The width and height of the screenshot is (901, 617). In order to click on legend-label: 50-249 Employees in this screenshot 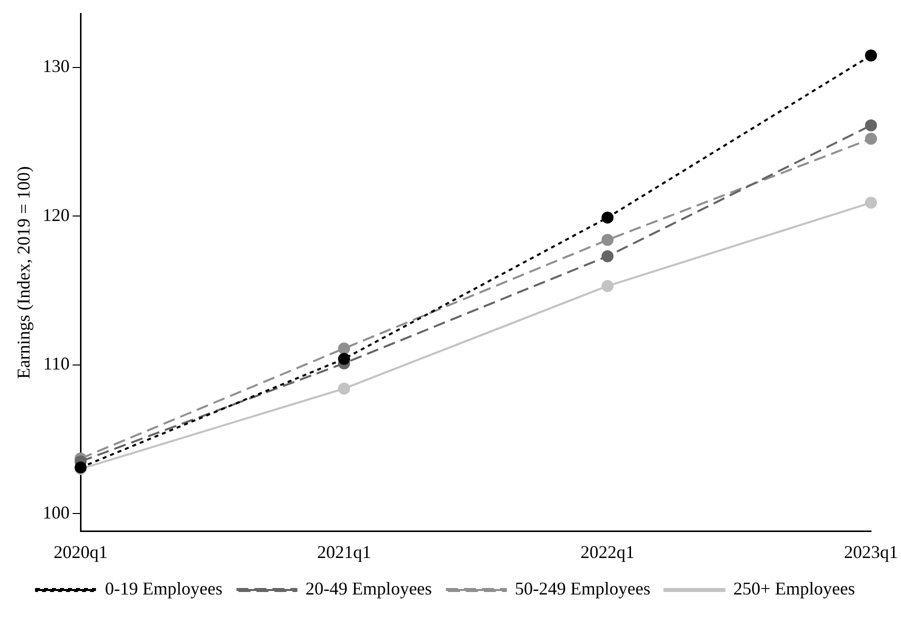, I will do `click(582, 588)`.